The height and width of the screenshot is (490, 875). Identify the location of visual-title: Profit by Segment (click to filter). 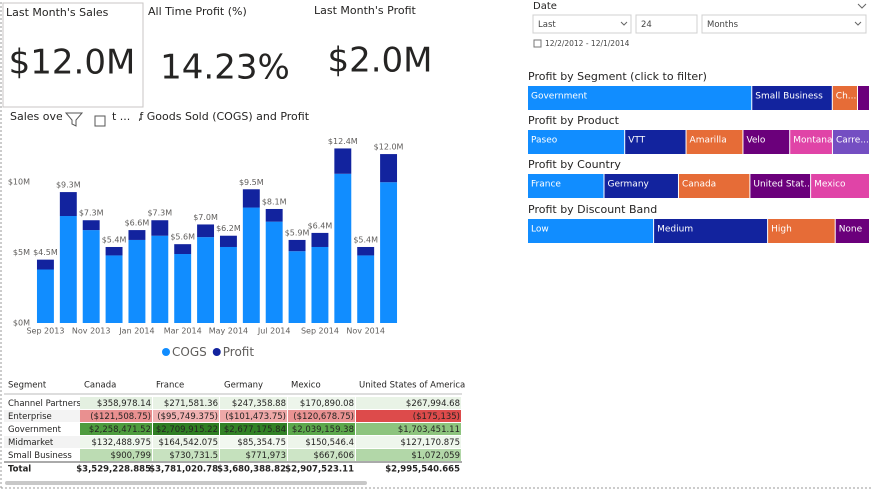
(617, 76).